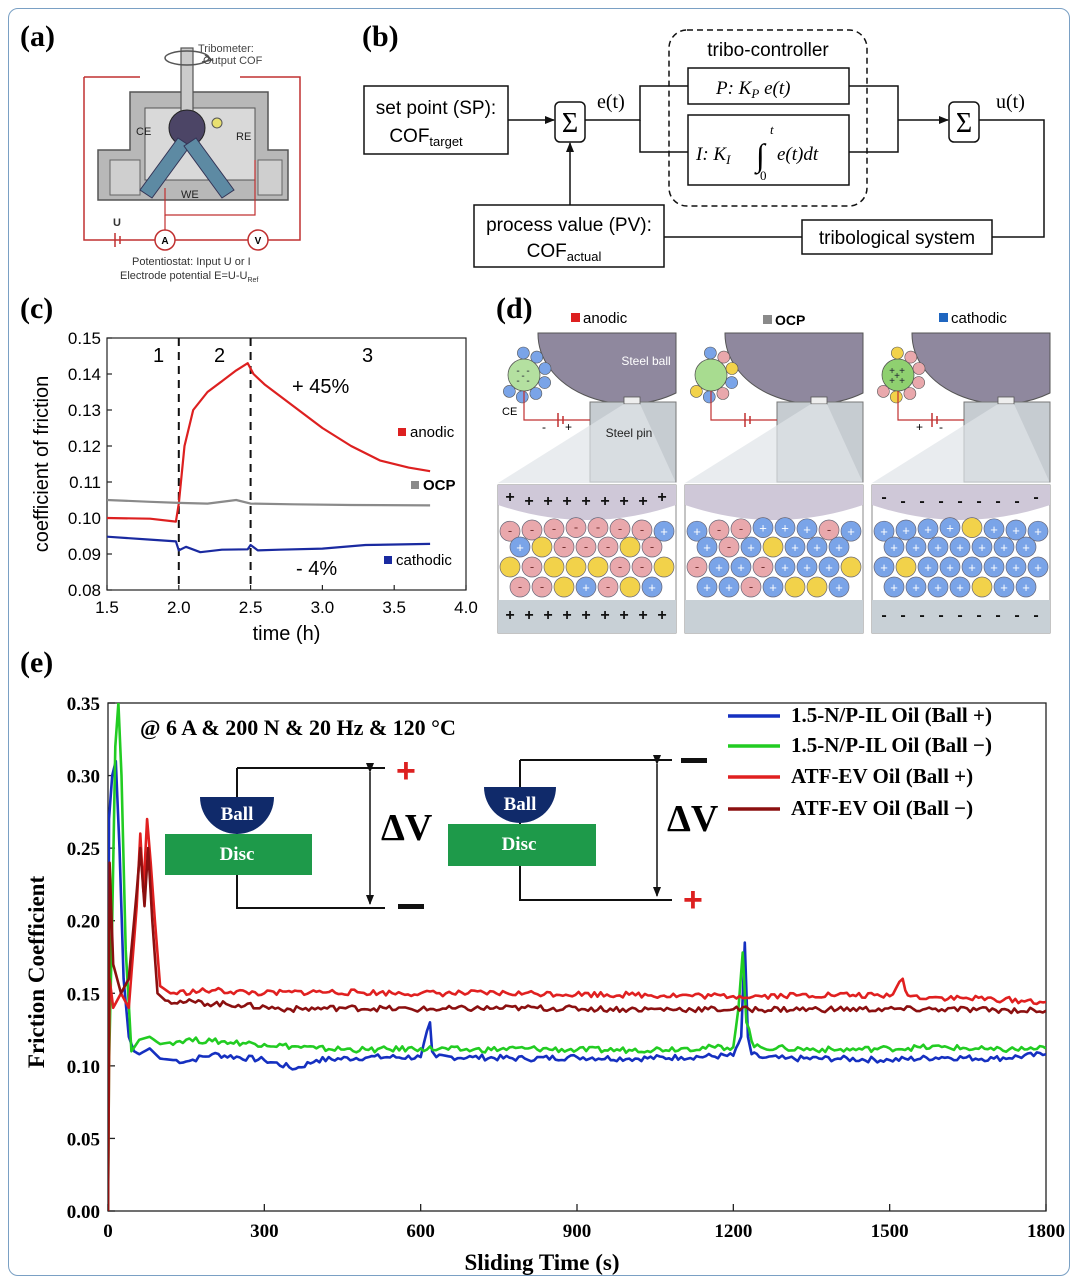 Image resolution: width=1080 pixels, height=1285 pixels. I want to click on d-plus-c: +, so click(919, 427).